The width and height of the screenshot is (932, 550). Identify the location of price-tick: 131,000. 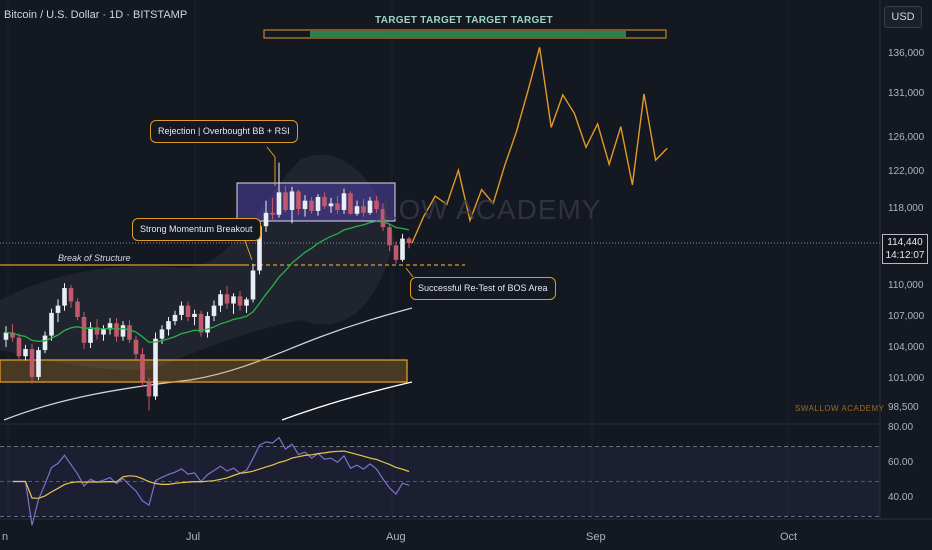
(906, 93).